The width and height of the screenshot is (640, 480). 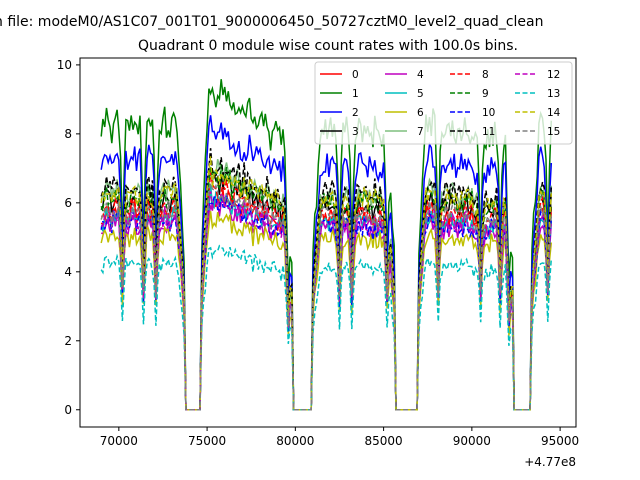 I want to click on x-tick-label: 95000, so click(x=560, y=441).